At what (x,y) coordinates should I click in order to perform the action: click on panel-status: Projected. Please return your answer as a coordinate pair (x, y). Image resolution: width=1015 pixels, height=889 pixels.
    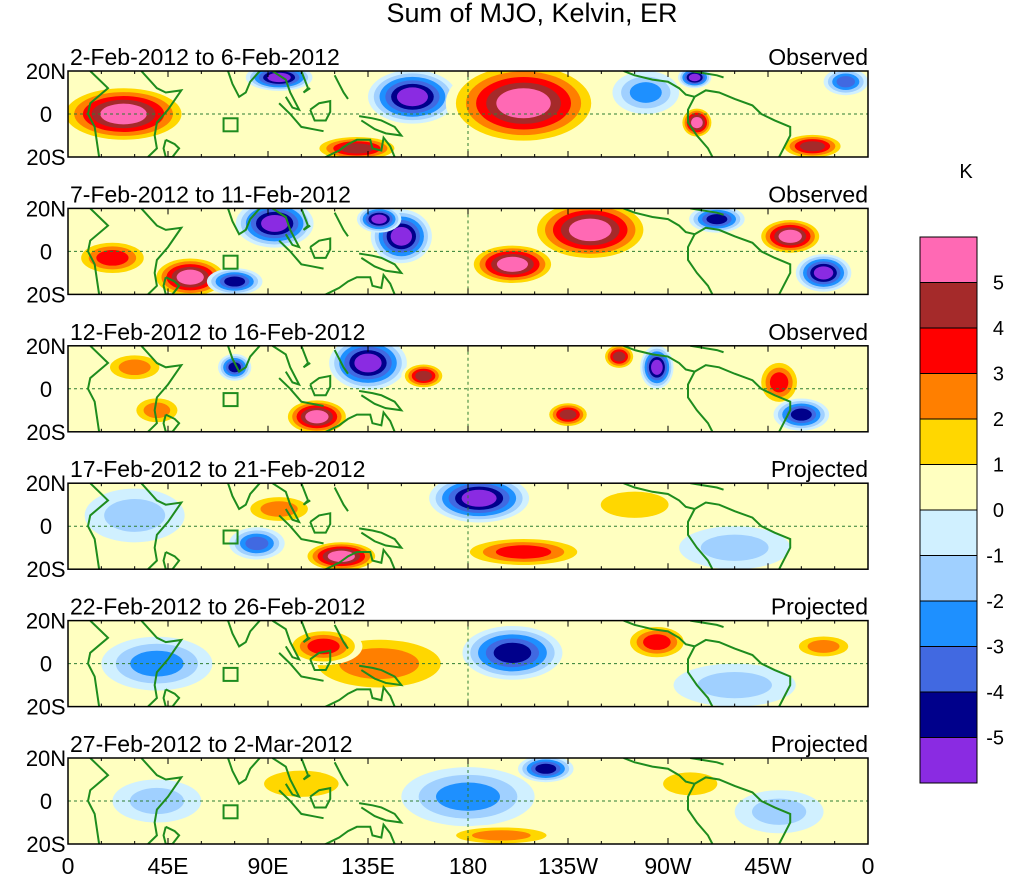
    Looking at the image, I should click on (819, 469).